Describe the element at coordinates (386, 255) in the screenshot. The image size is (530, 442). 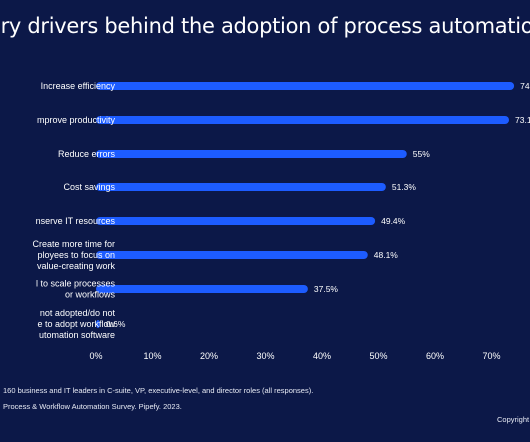
I see `bar-value-label: 48.1%` at that location.